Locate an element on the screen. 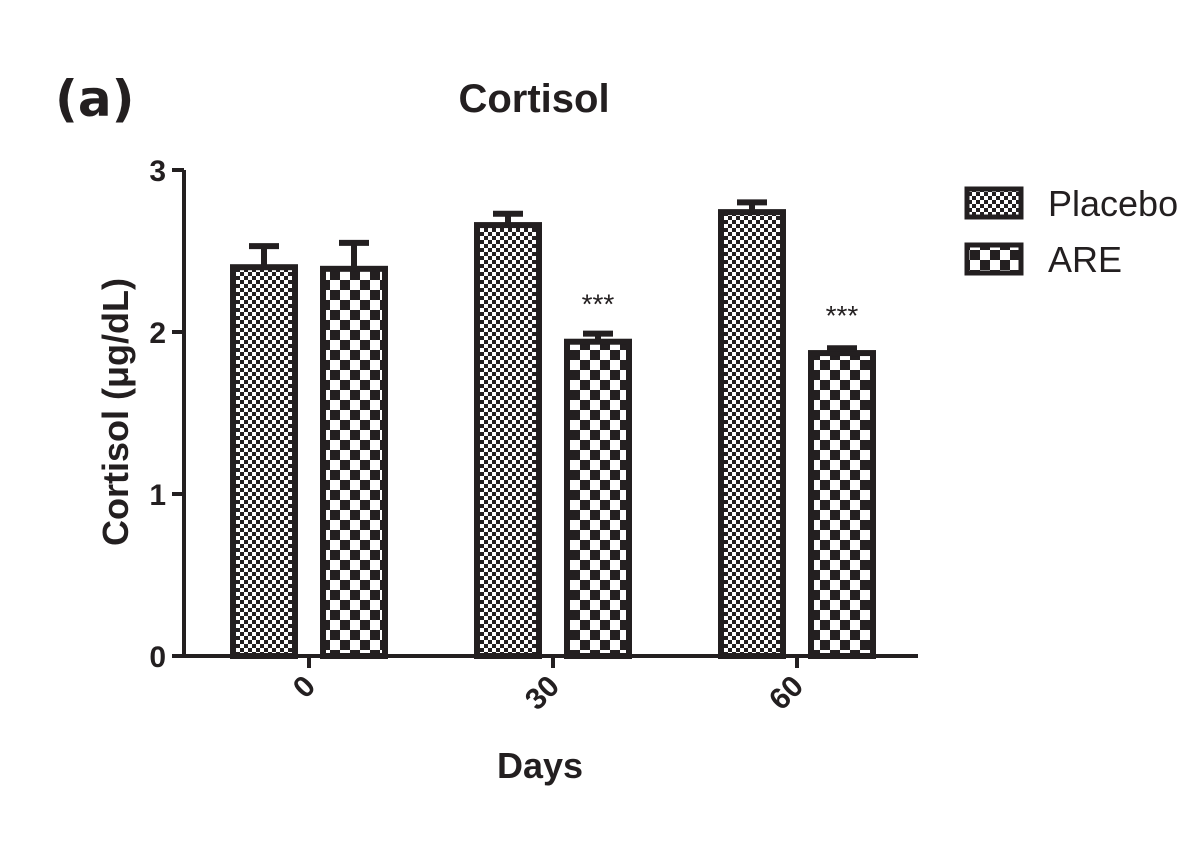  y-tick-label-2: 2 is located at coordinates (157, 333).